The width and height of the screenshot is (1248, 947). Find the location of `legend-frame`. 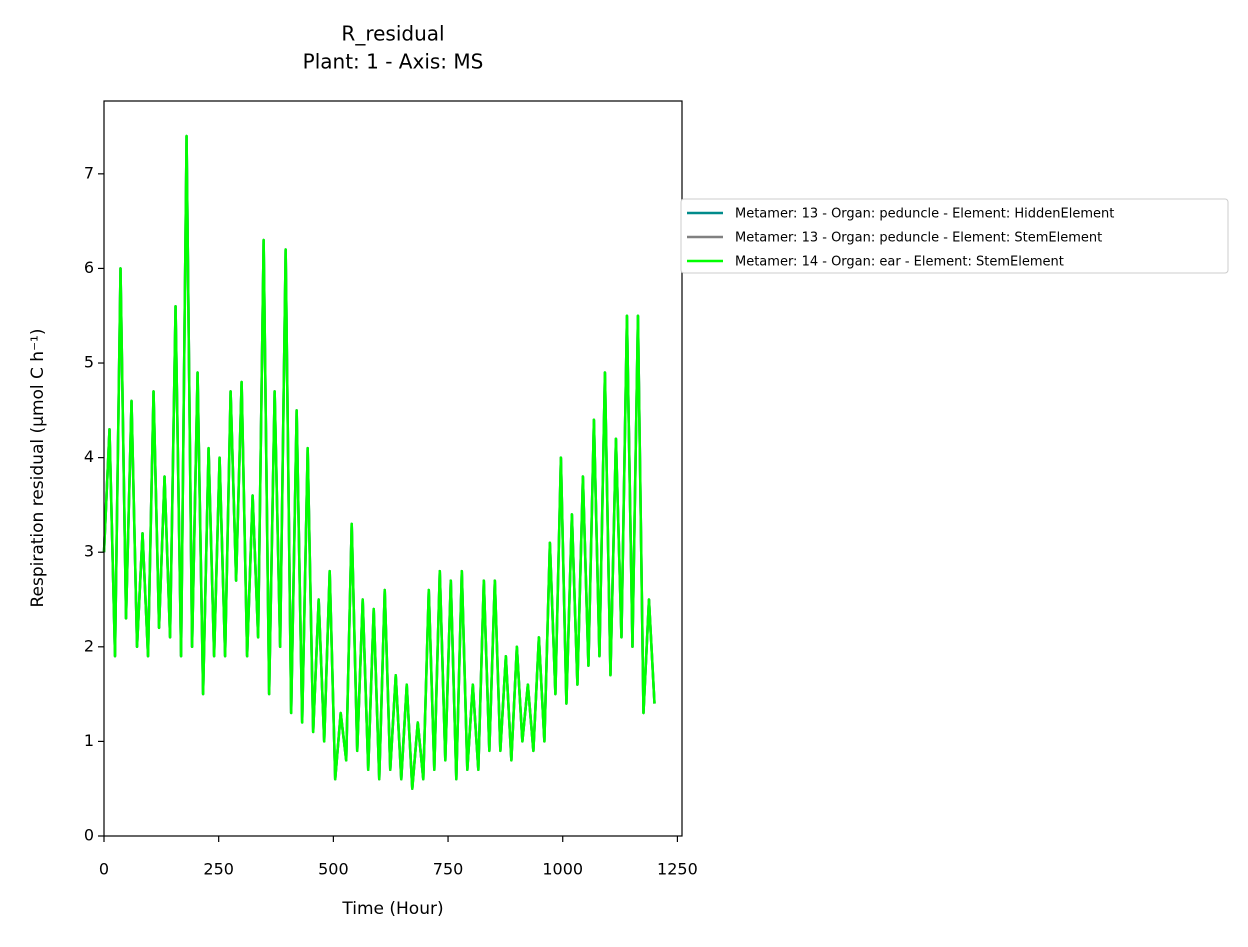

legend-frame is located at coordinates (954, 236).